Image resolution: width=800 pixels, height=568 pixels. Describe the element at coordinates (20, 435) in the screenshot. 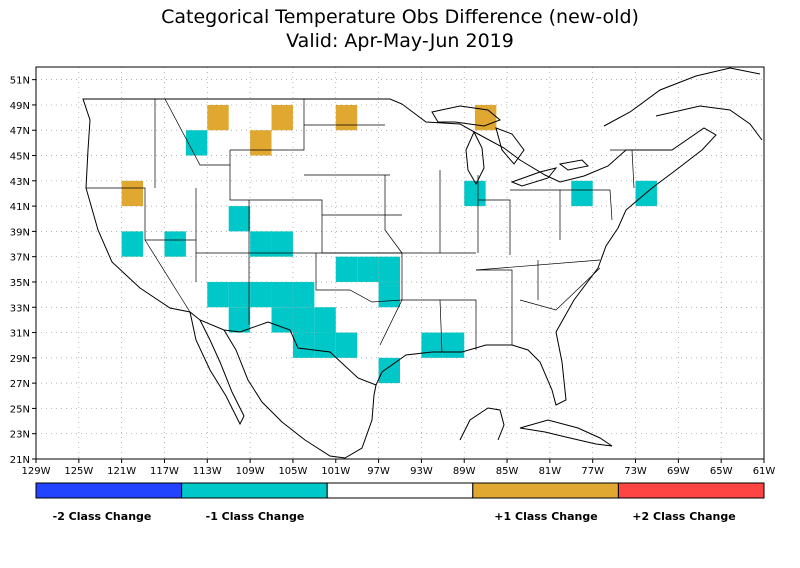

I see `y-tick-label: 23N` at that location.